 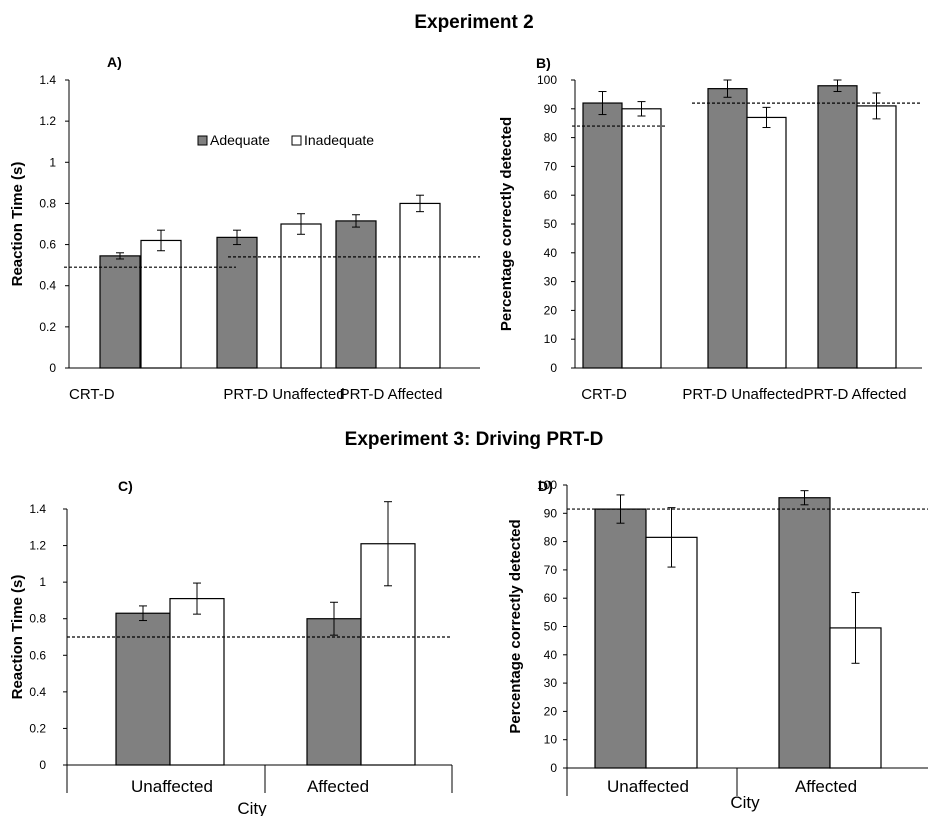 What do you see at coordinates (551, 683) in the screenshot?
I see `panel-d-y-tick-label: 30` at bounding box center [551, 683].